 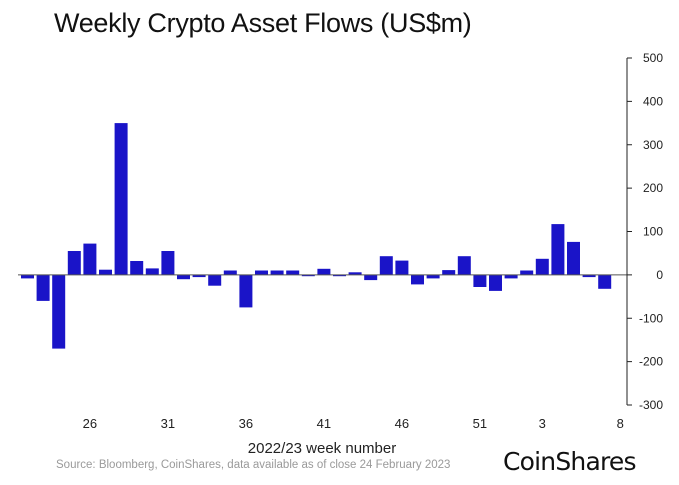 I want to click on y-tick-label: -100, so click(x=651, y=318).